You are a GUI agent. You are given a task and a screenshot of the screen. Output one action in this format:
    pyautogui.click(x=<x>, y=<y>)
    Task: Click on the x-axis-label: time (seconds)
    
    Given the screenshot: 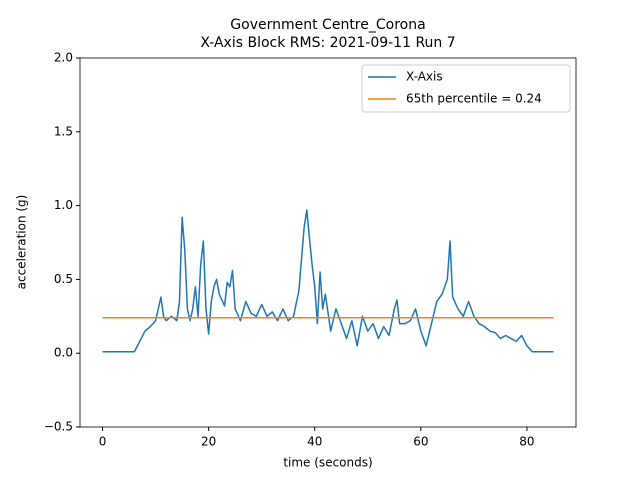 What is the action you would take?
    pyautogui.click(x=327, y=463)
    